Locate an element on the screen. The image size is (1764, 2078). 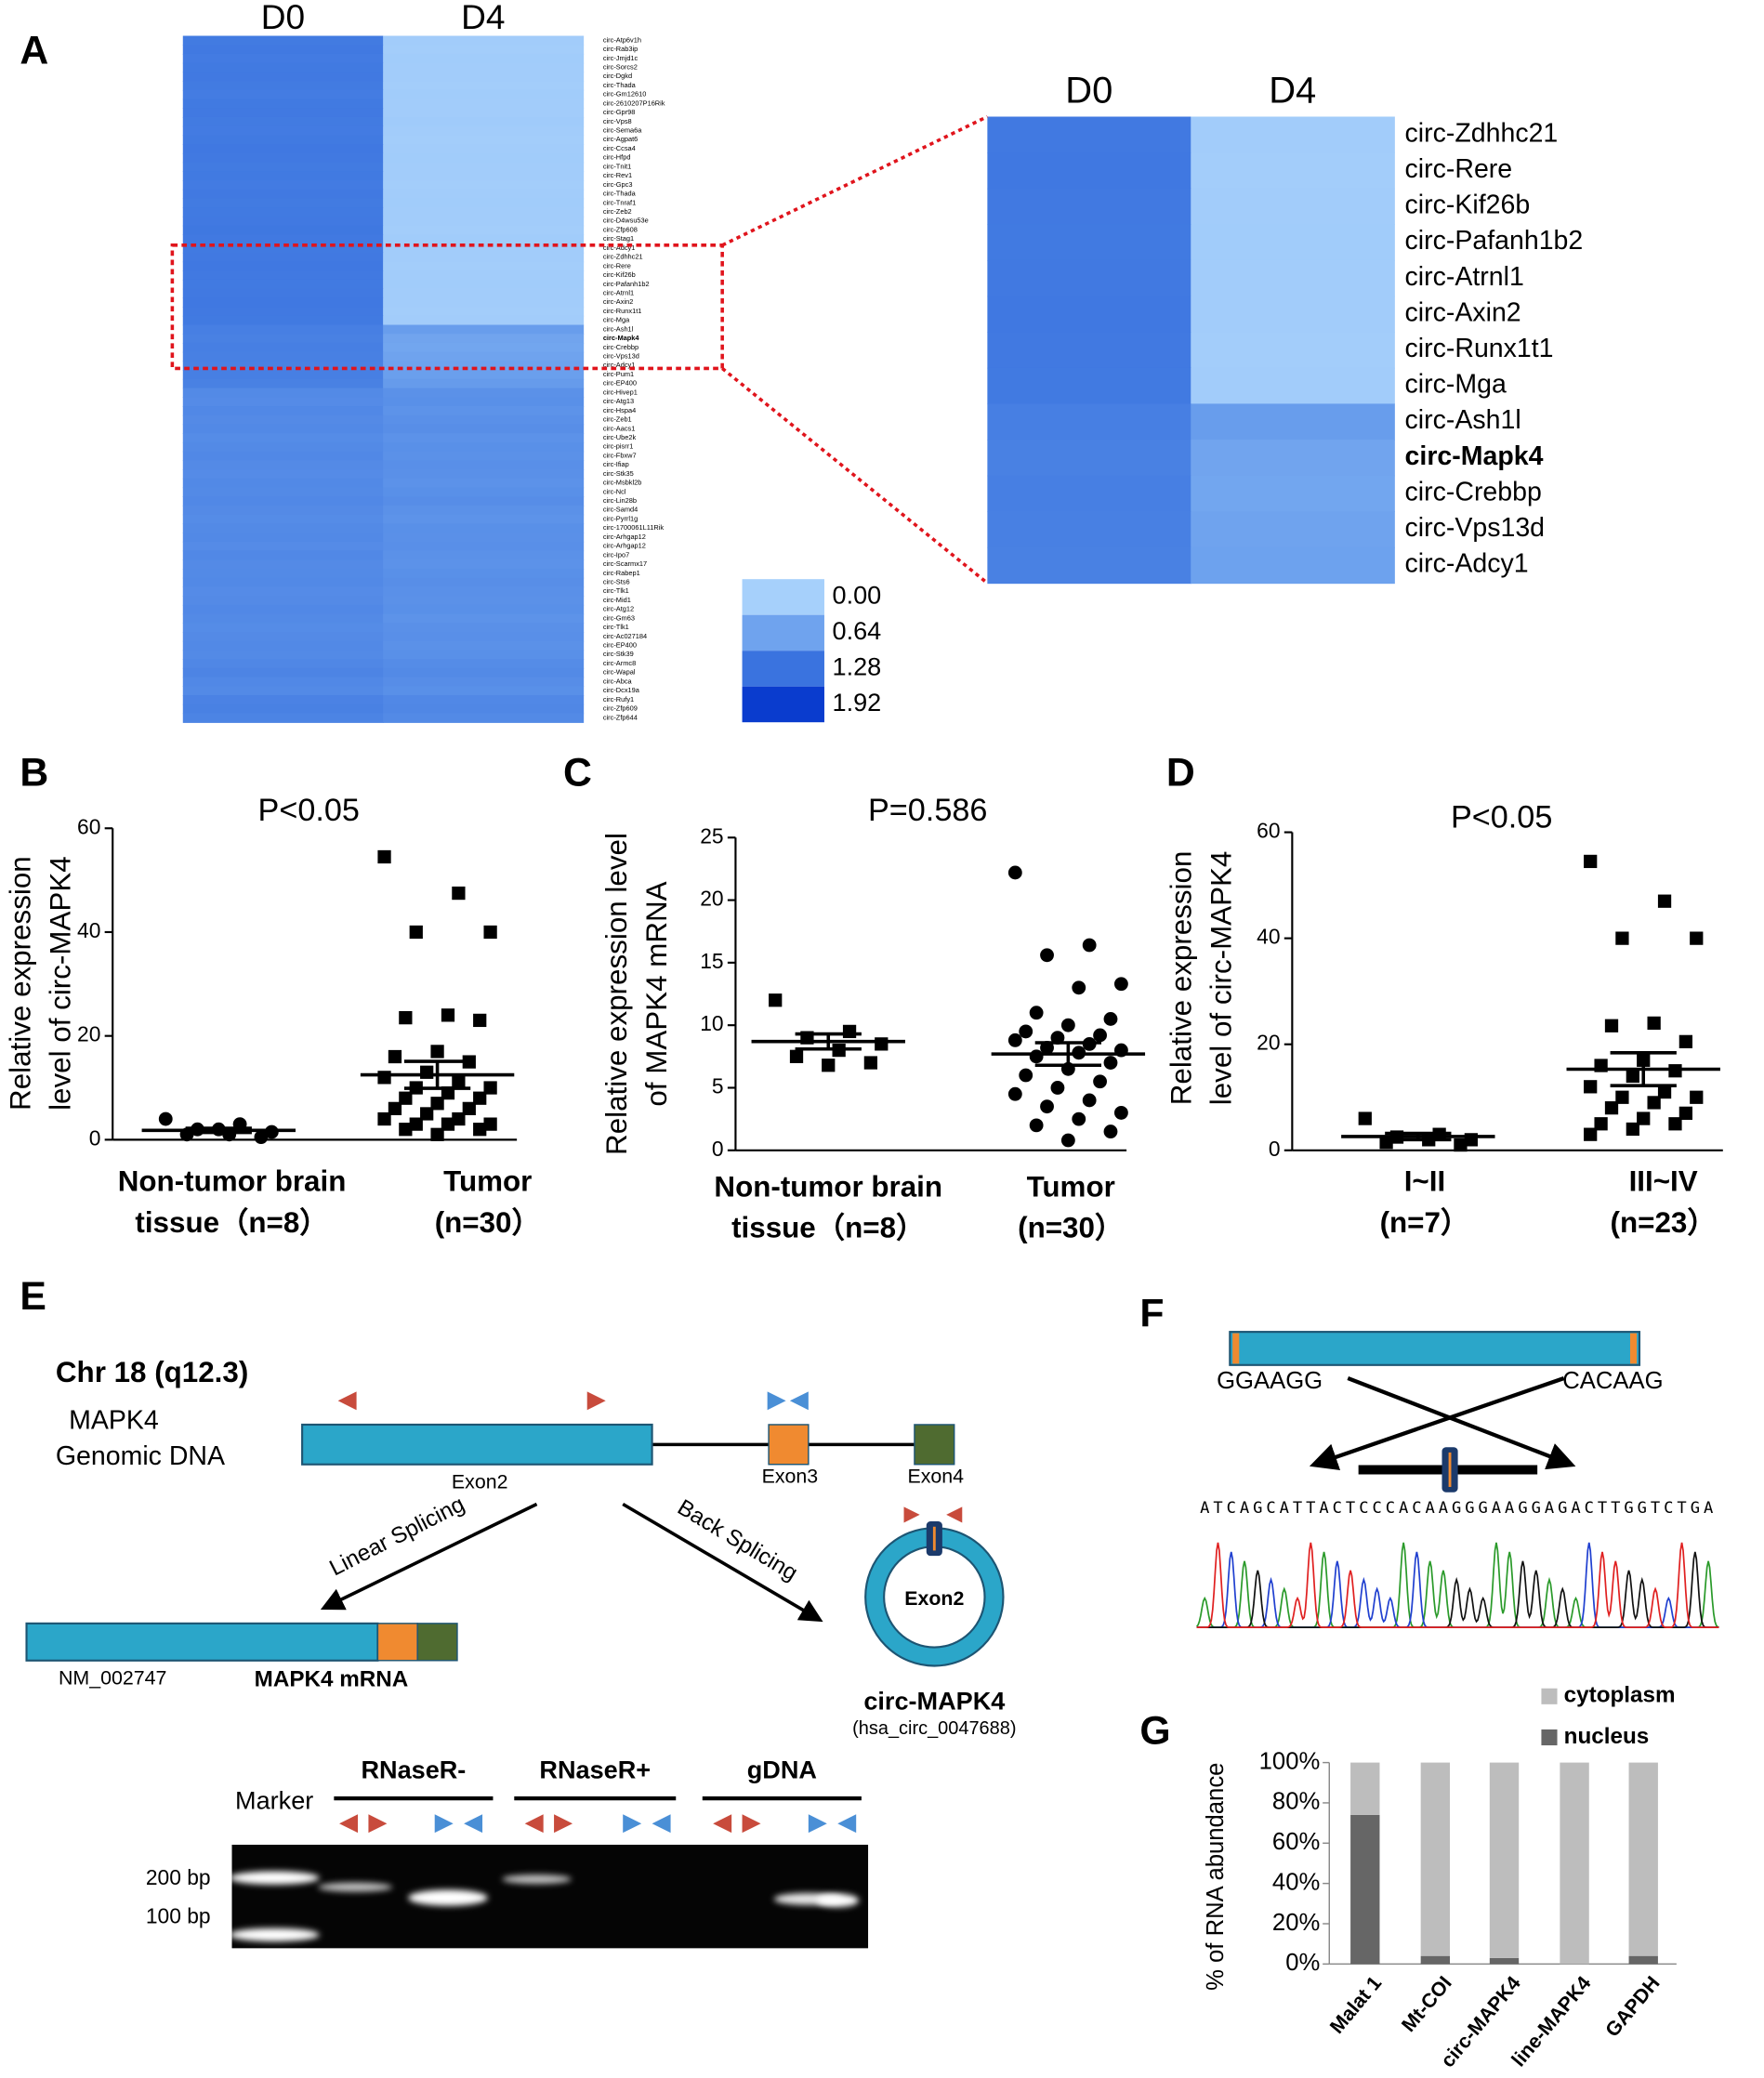
sequence-base: T is located at coordinates (1297, 1509).